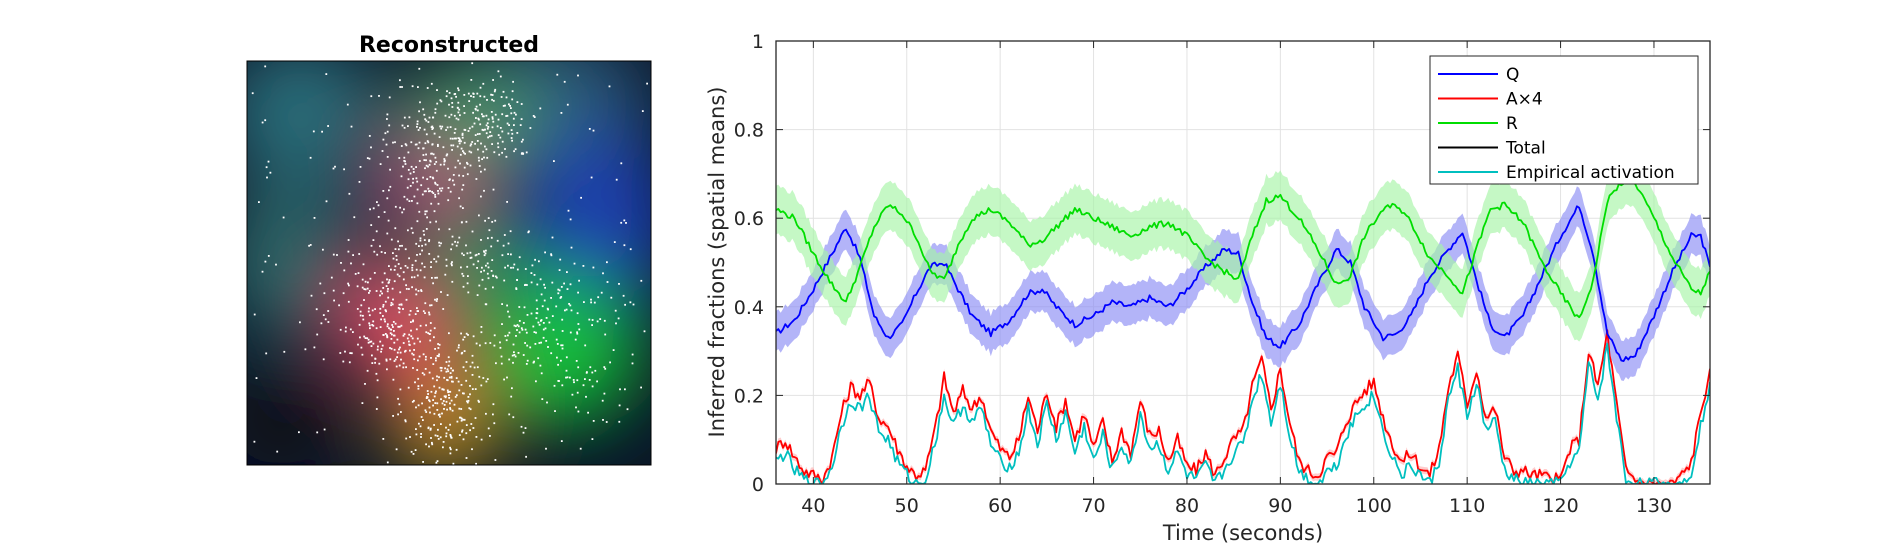 Image resolution: width=1891 pixels, height=544 pixels. What do you see at coordinates (717, 262) in the screenshot?
I see `y-axis-label: Inferred fractions (spatial means)` at bounding box center [717, 262].